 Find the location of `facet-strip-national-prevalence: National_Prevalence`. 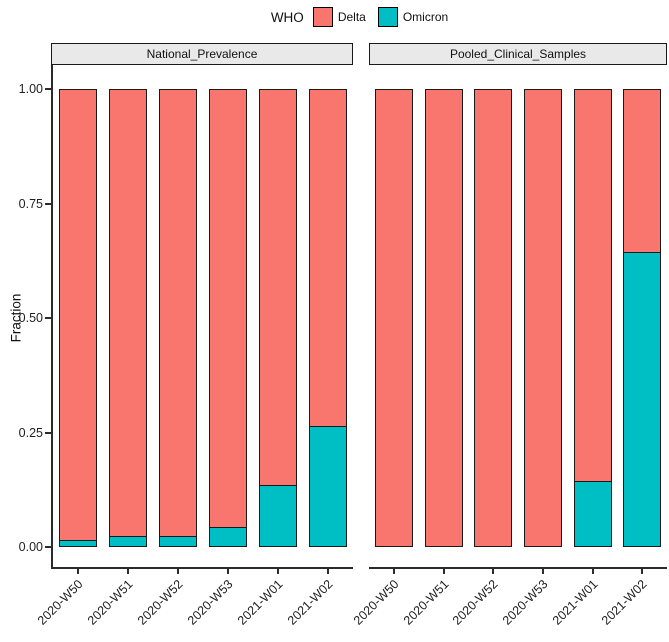

facet-strip-national-prevalence: National_Prevalence is located at coordinates (202, 54).